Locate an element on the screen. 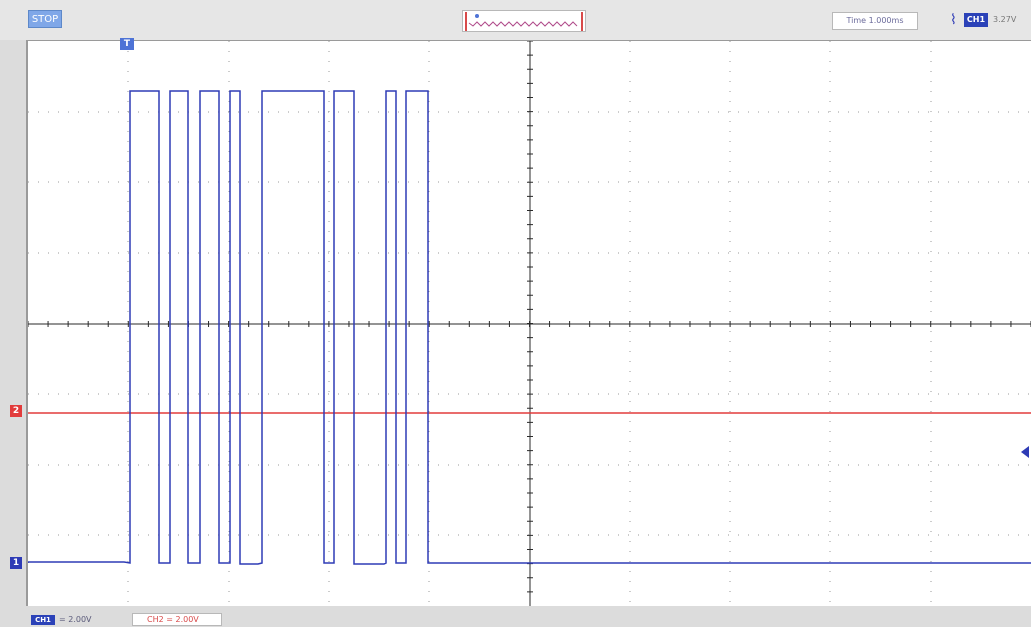  trigger-channel-badge: CH1 is located at coordinates (976, 20).